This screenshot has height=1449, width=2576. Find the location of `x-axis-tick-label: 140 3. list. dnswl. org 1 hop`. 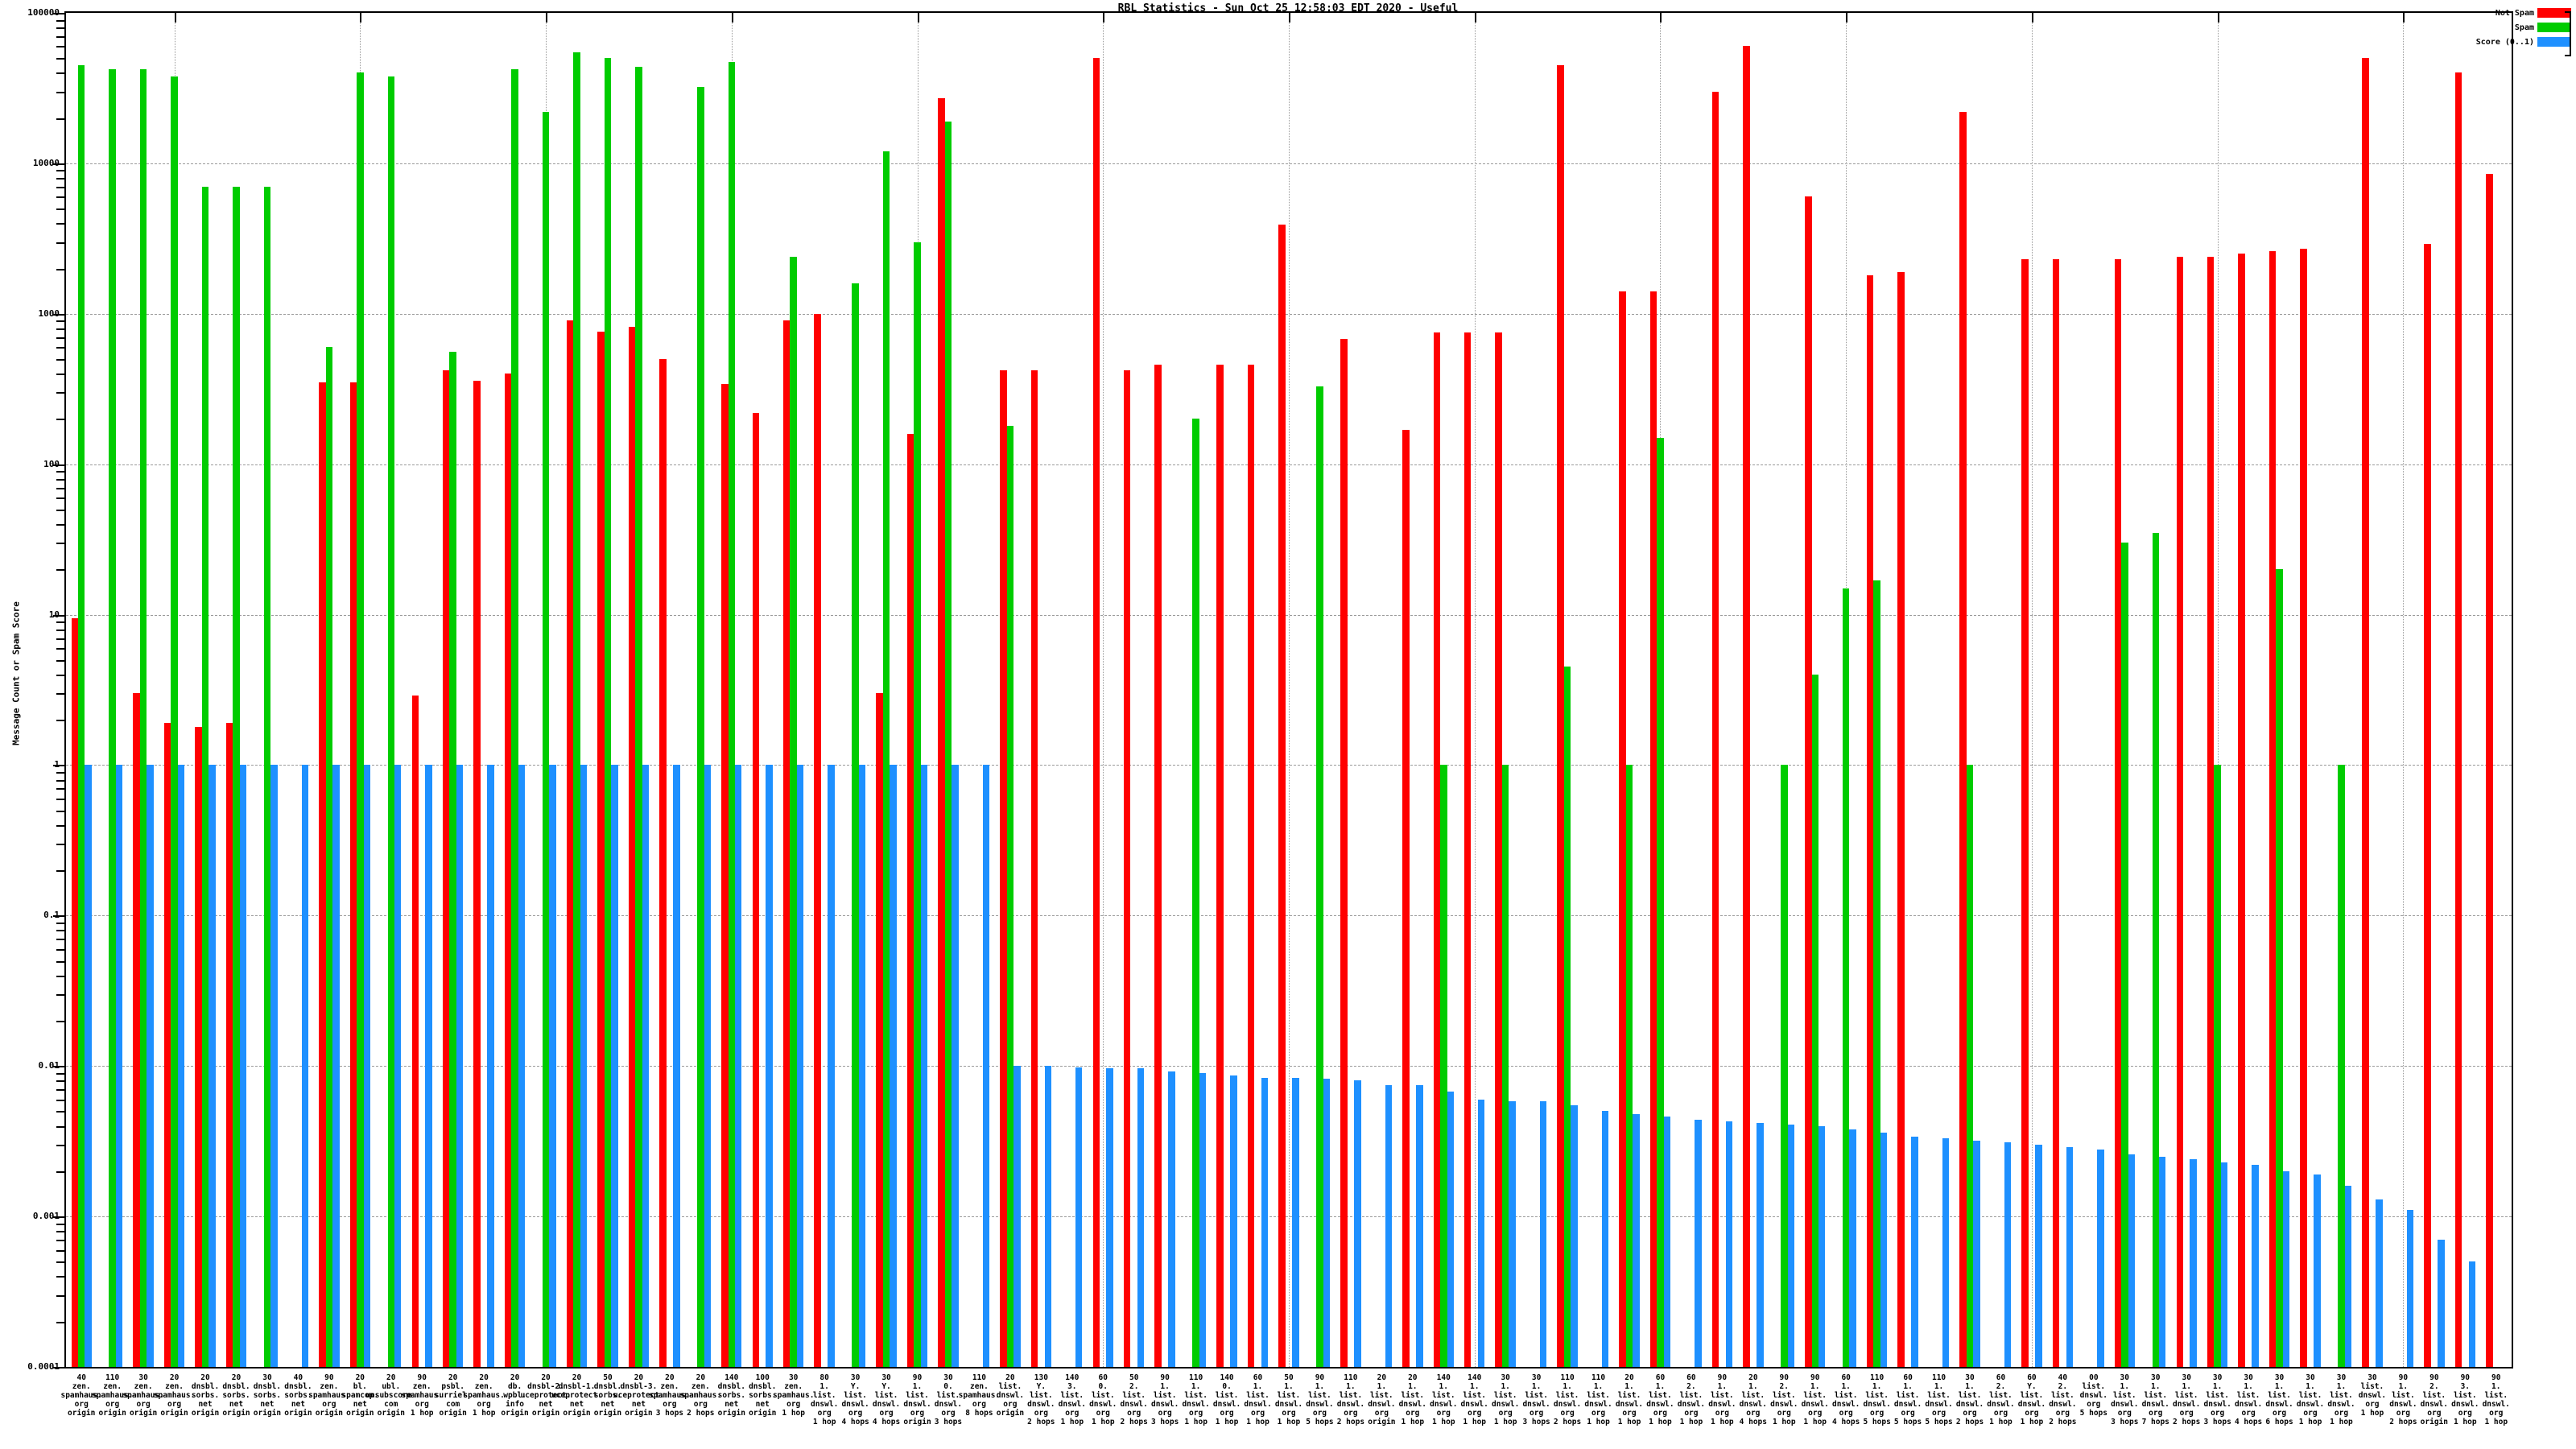

x-axis-tick-label: 140 3. list. dnswl. org 1 hop is located at coordinates (1072, 1399).